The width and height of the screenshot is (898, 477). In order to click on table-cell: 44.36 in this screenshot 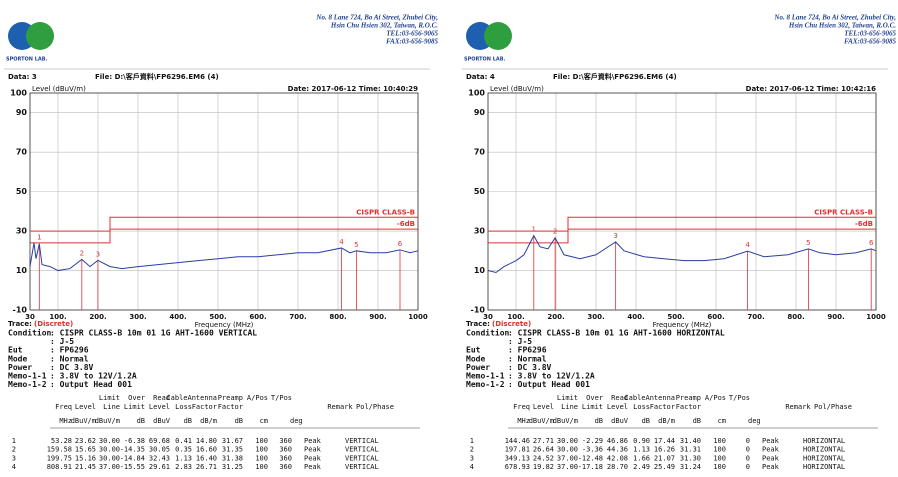, I will do `click(617, 450)`.